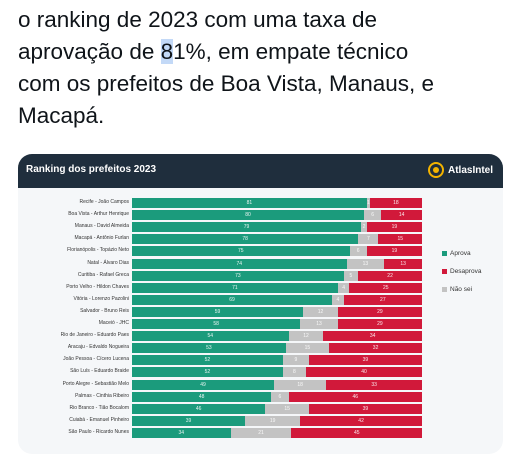  Describe the element at coordinates (260, 171) in the screenshot. I see `card-header: Ranking dos prefeitos 2023 AtlasIntel` at that location.